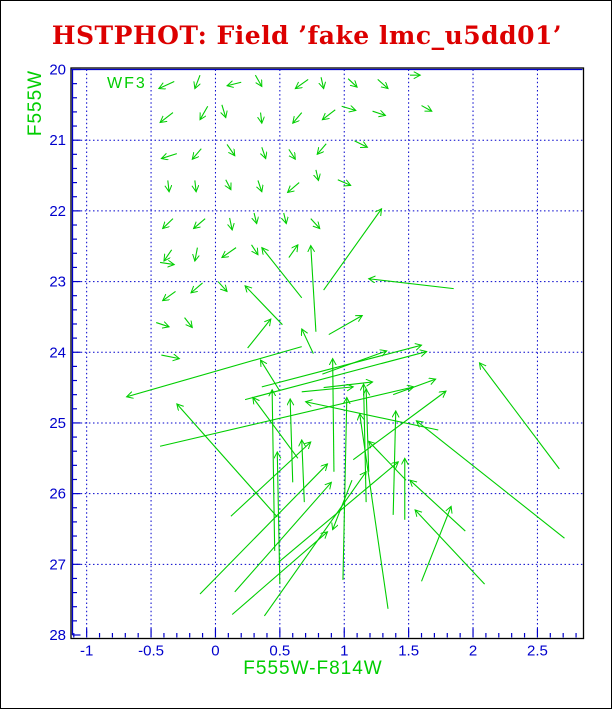  Describe the element at coordinates (86, 651) in the screenshot. I see `x-tick-label: -1` at that location.